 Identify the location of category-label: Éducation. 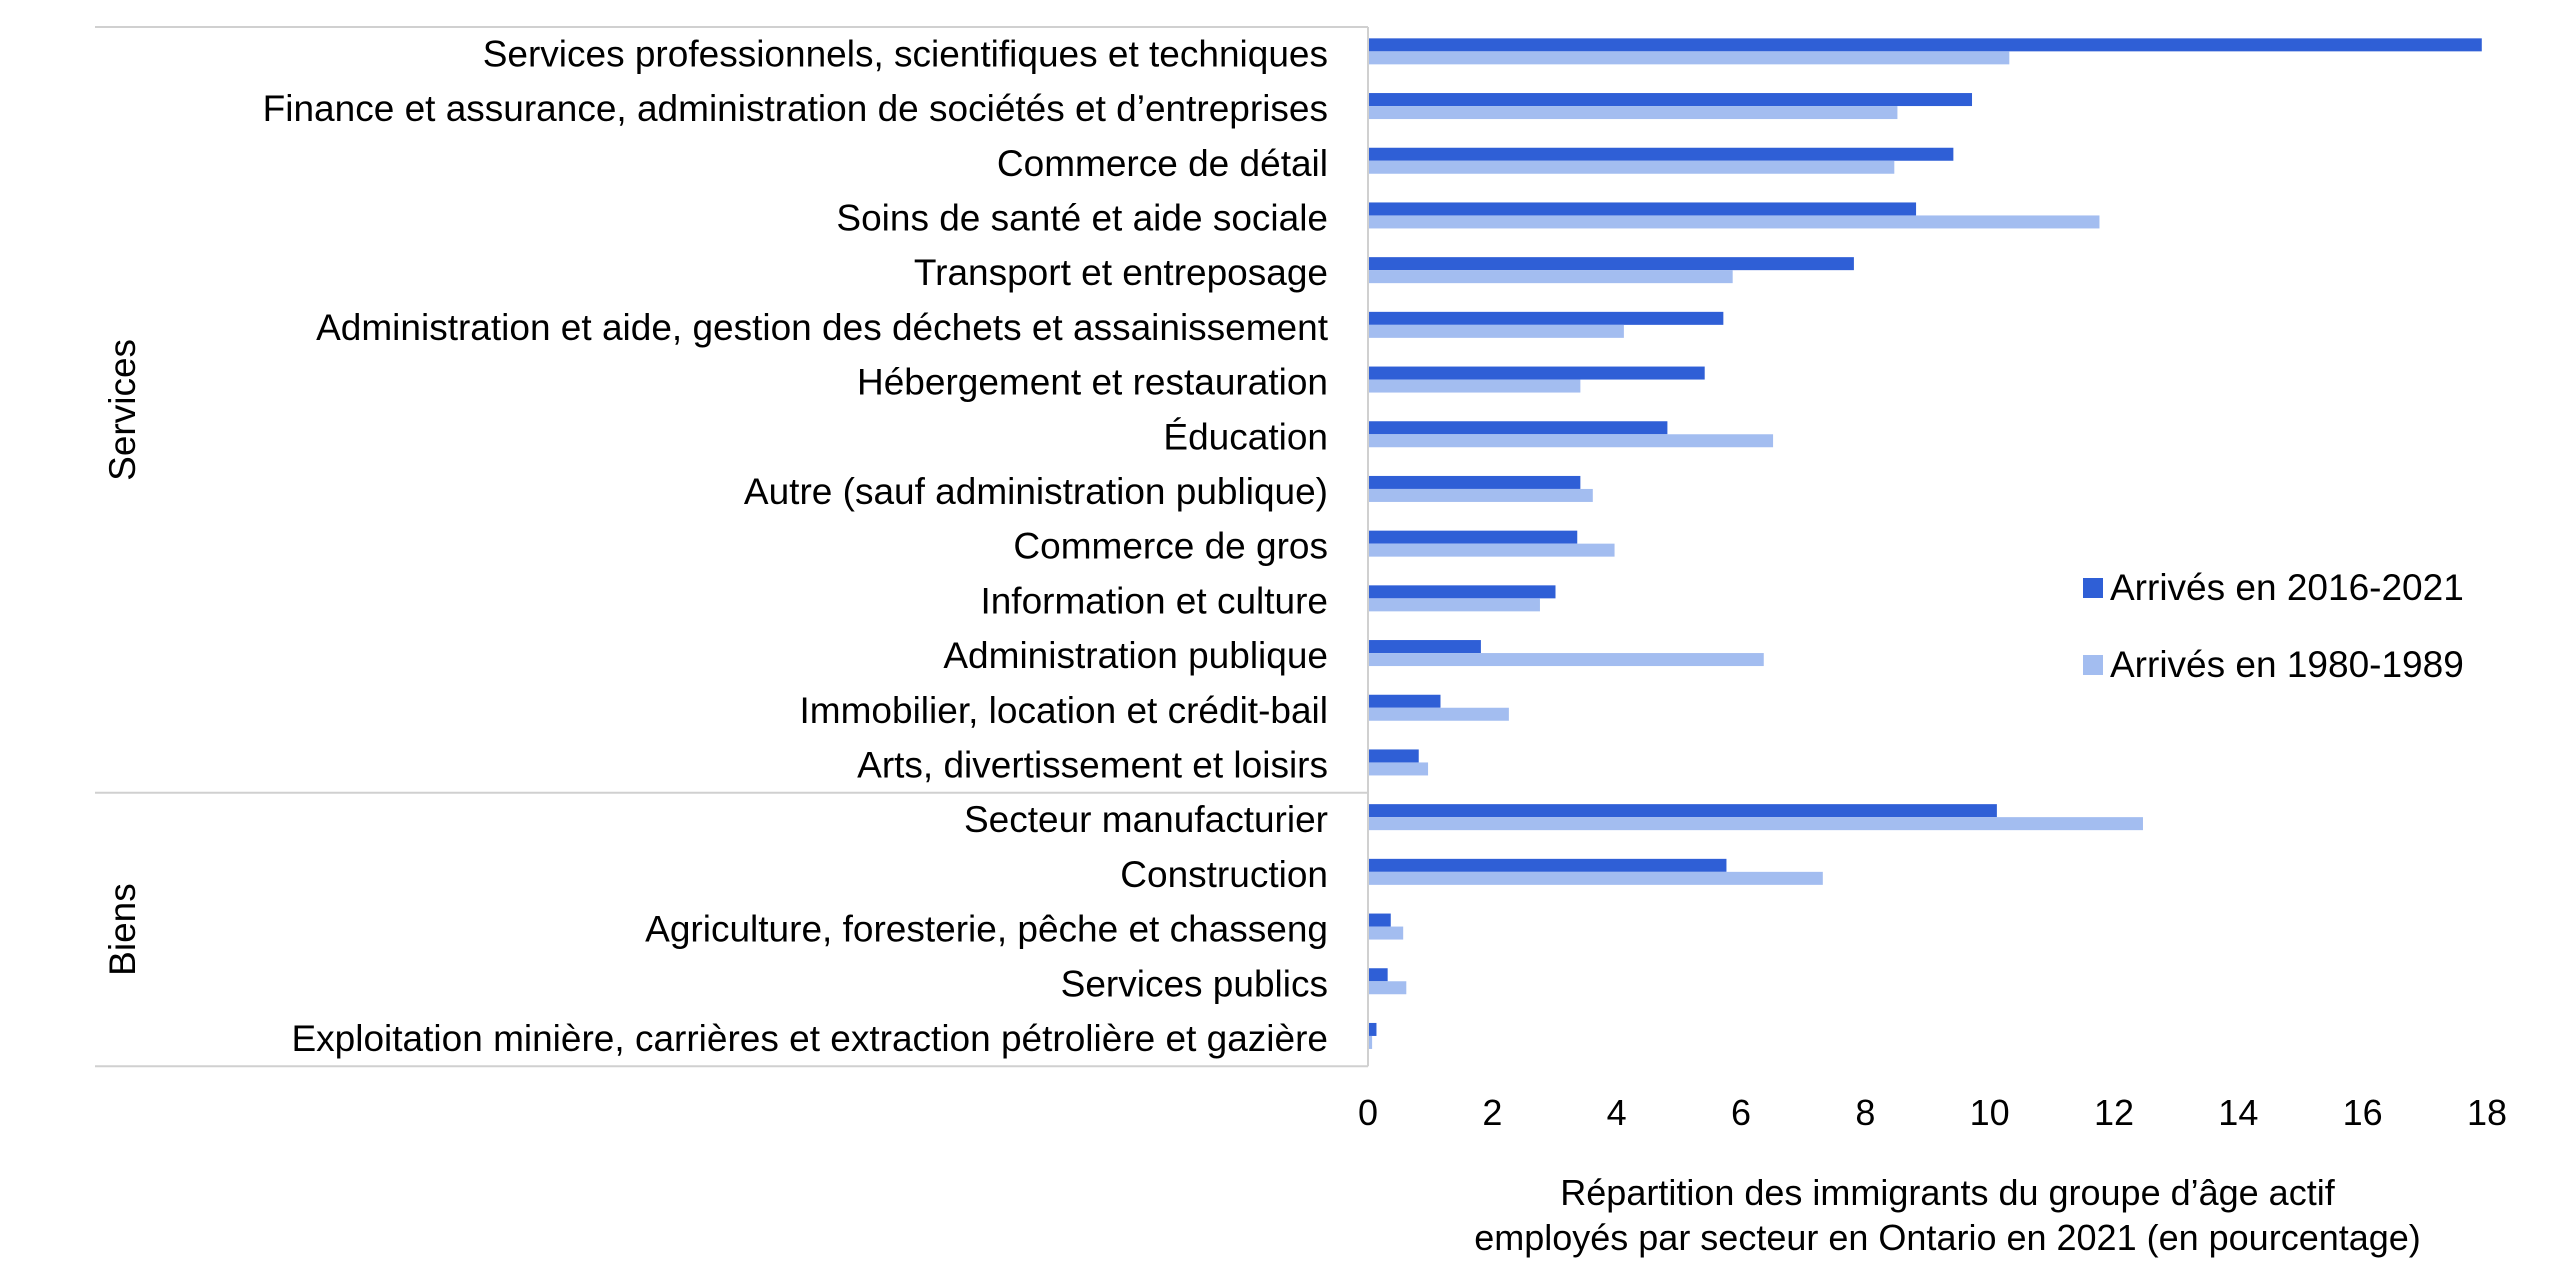
(1245, 436).